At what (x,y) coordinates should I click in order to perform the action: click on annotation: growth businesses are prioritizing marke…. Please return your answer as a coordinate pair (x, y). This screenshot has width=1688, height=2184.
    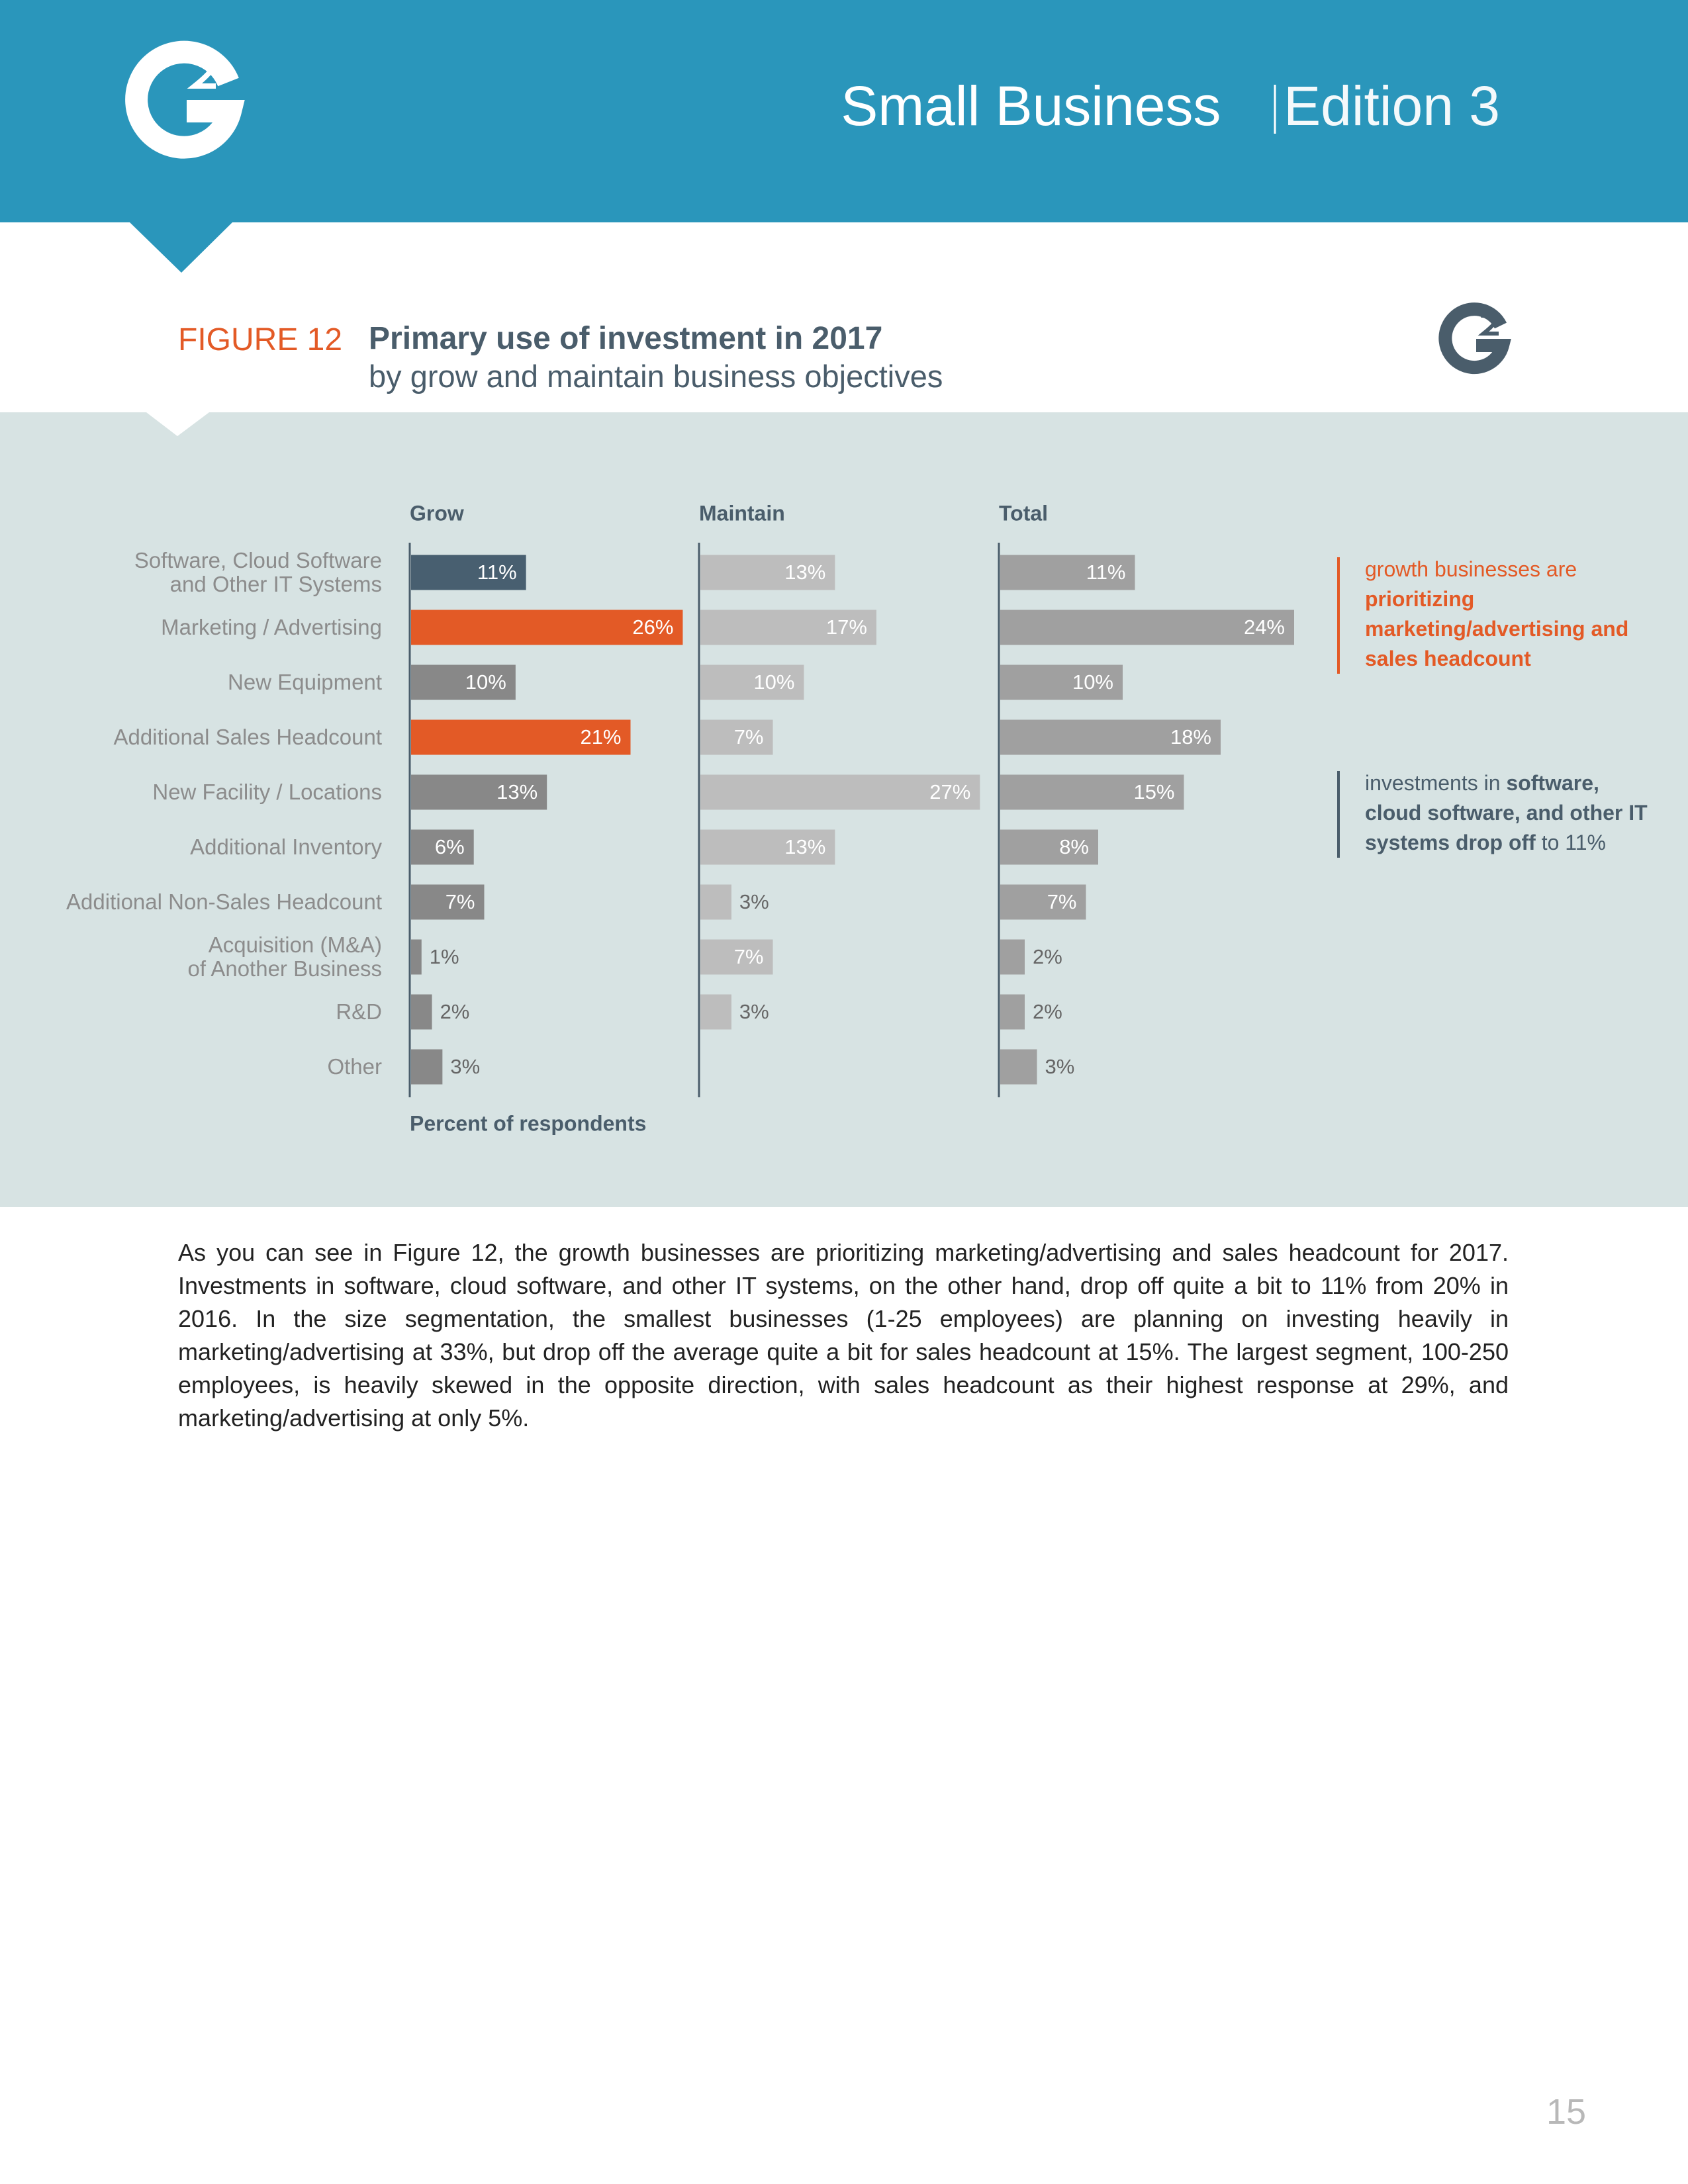
    Looking at the image, I should click on (1507, 614).